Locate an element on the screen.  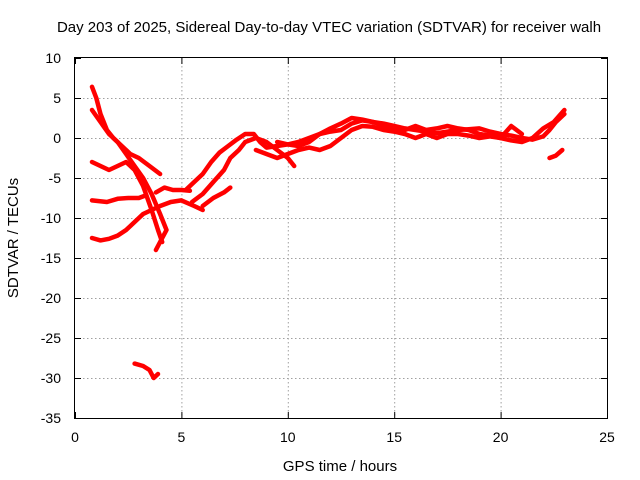
x-tick-label: 0 is located at coordinates (75, 437).